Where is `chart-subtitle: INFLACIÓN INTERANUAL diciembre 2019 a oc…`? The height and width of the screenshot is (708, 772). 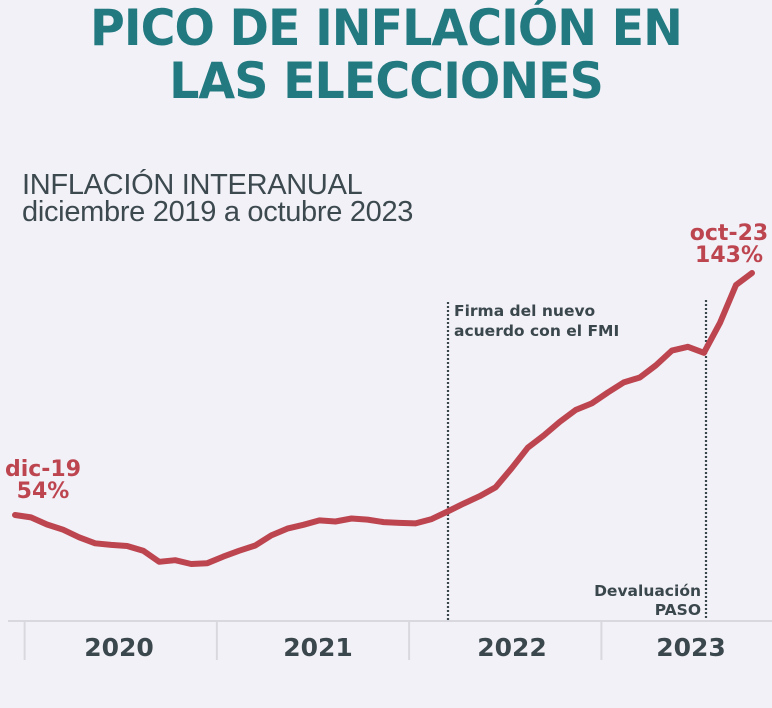
chart-subtitle: INFLACIÓN INTERANUAL diciembre 2019 a oc… is located at coordinates (218, 198).